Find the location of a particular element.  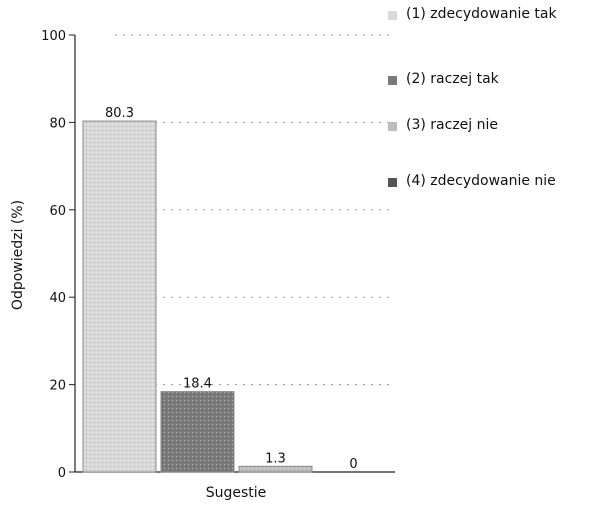

y-tick-label: 100 is located at coordinates (53, 36).